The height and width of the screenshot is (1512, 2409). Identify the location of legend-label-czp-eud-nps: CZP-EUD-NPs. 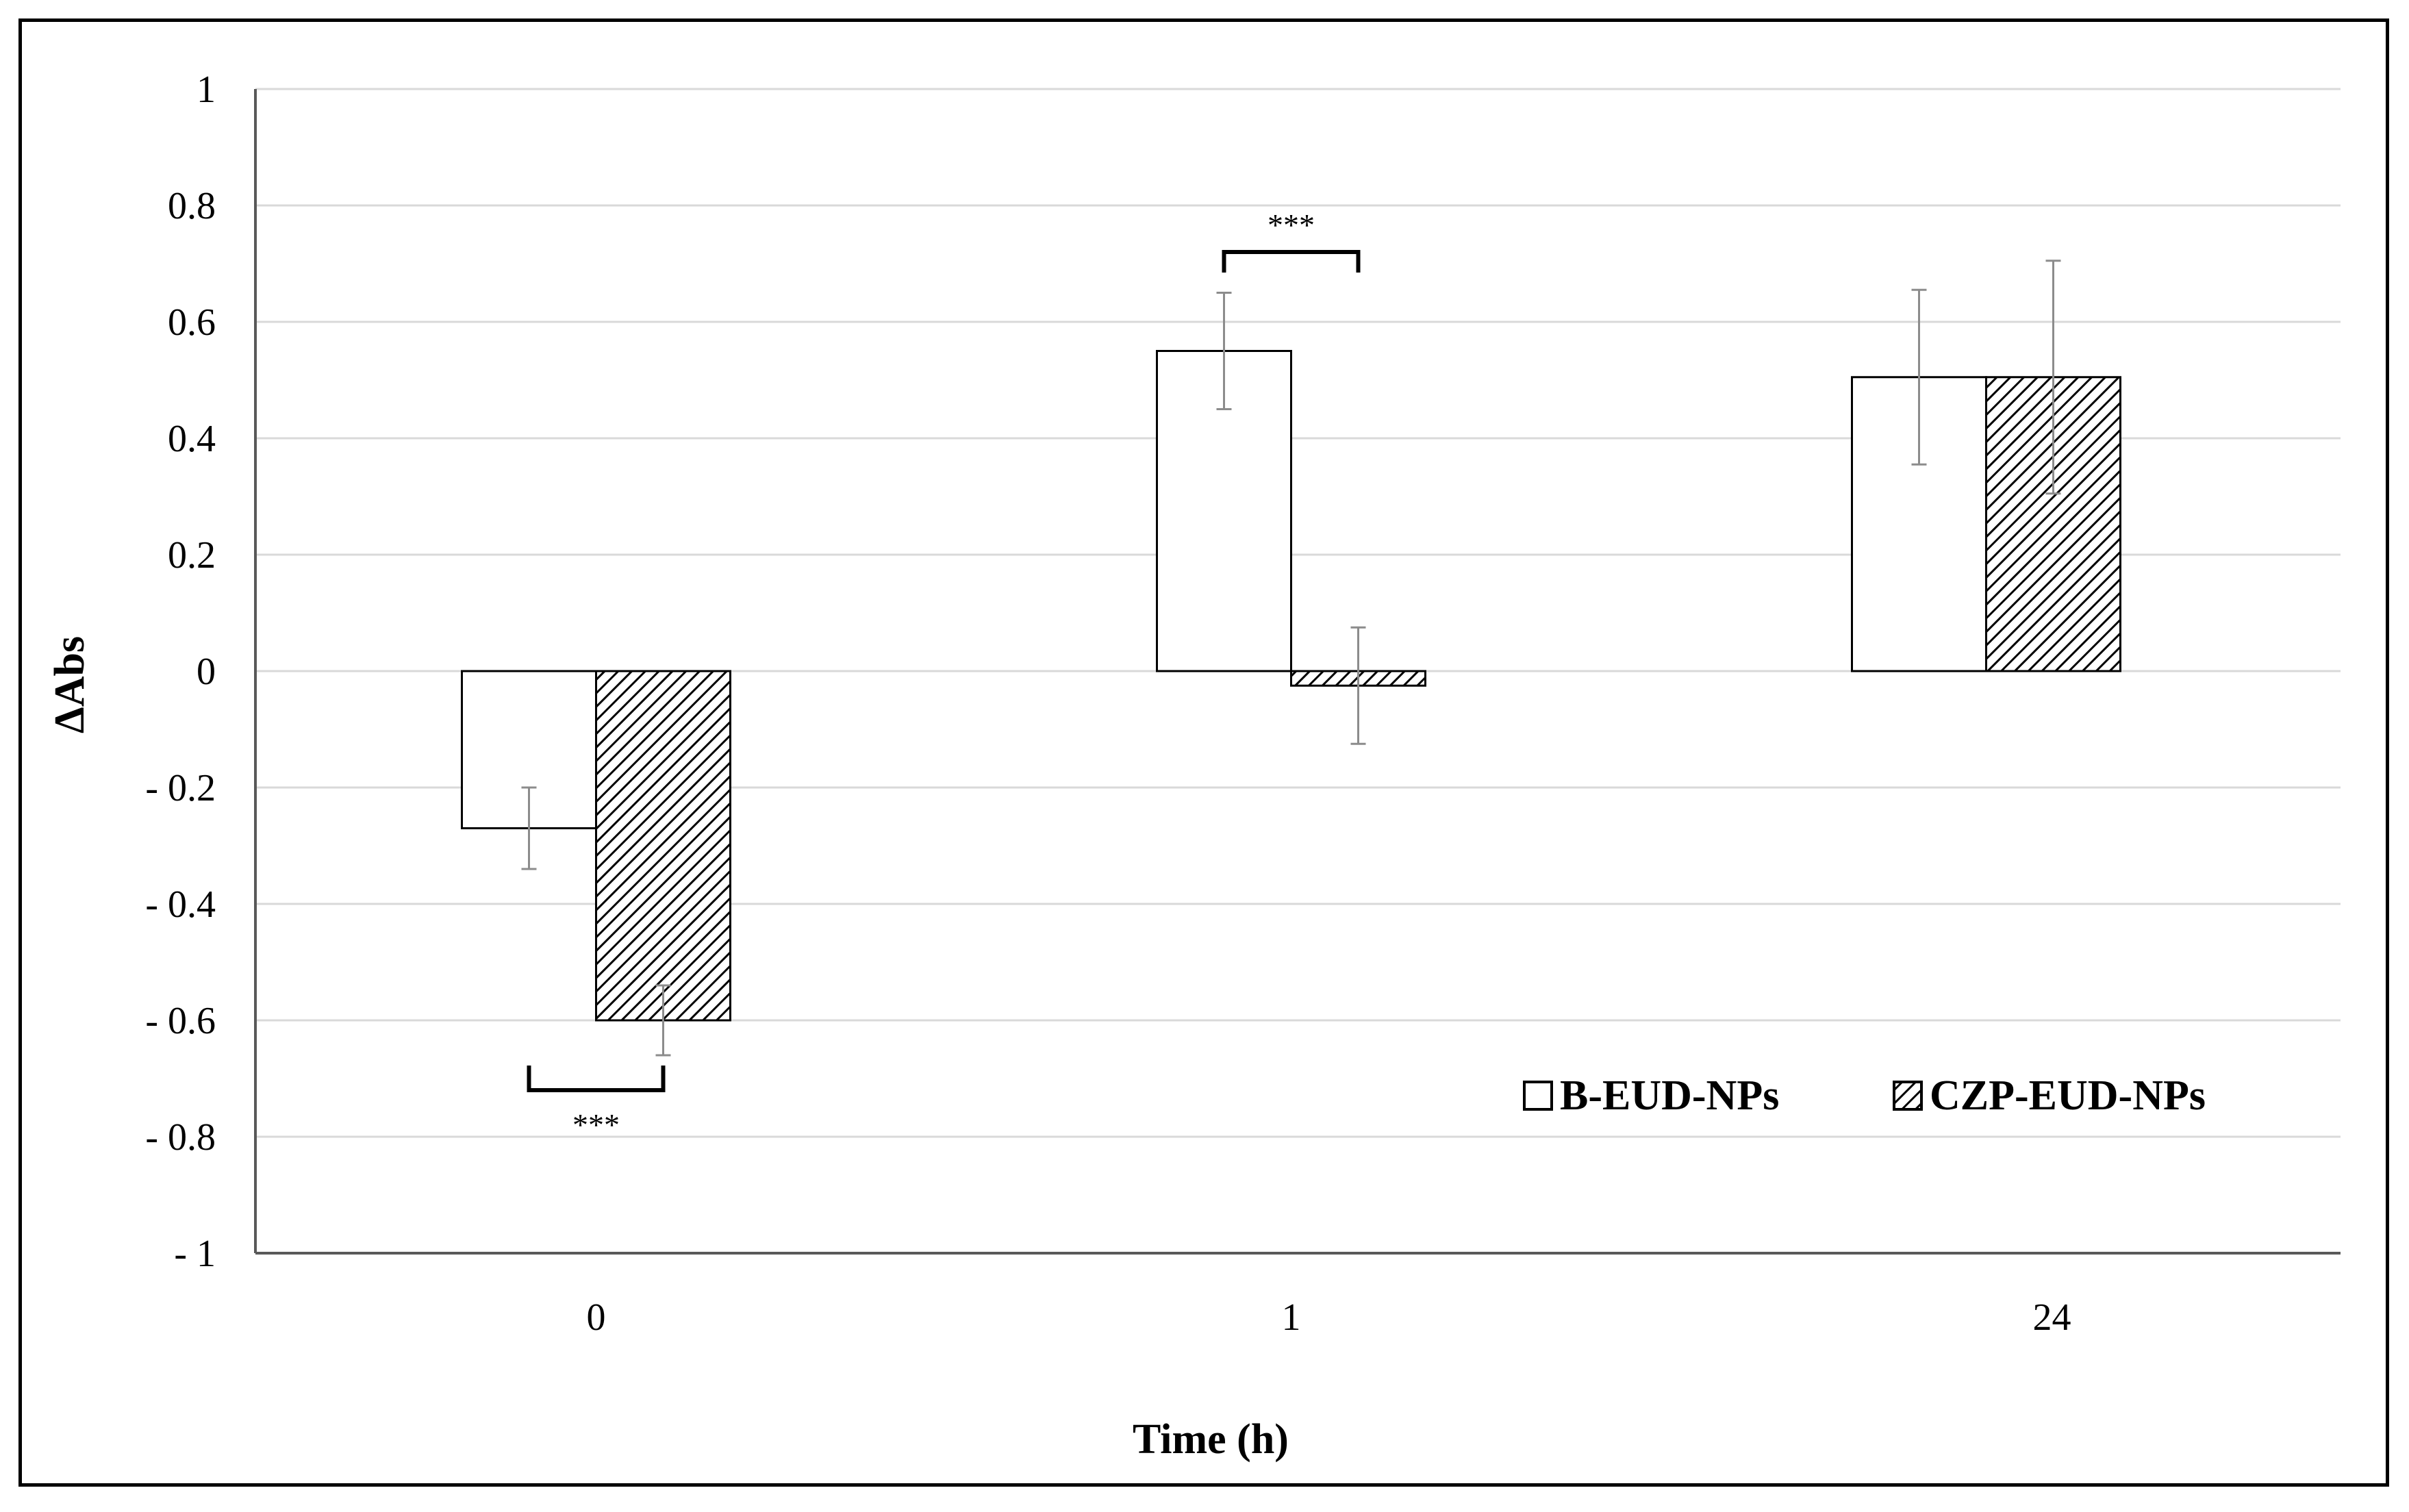
(2068, 1095).